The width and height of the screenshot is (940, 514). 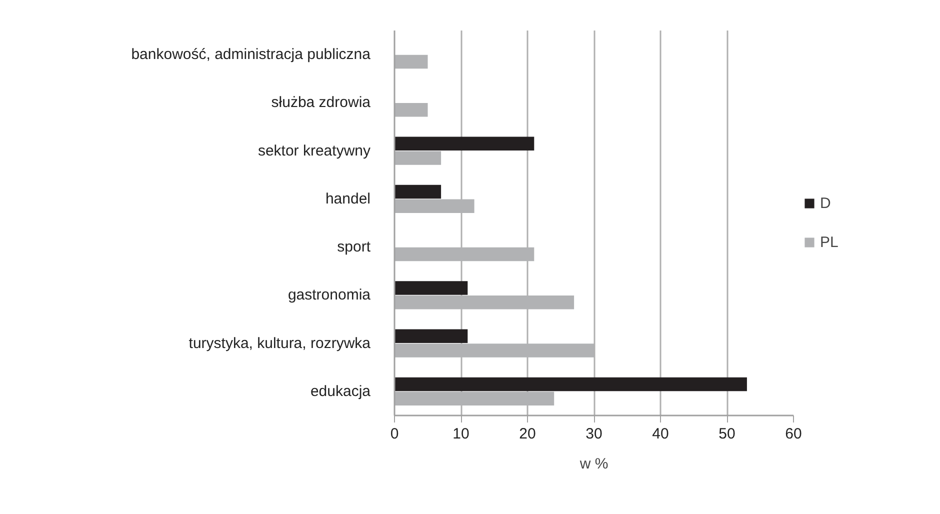 What do you see at coordinates (314, 151) in the screenshot?
I see `y-tick-label: sektor kreatywny` at bounding box center [314, 151].